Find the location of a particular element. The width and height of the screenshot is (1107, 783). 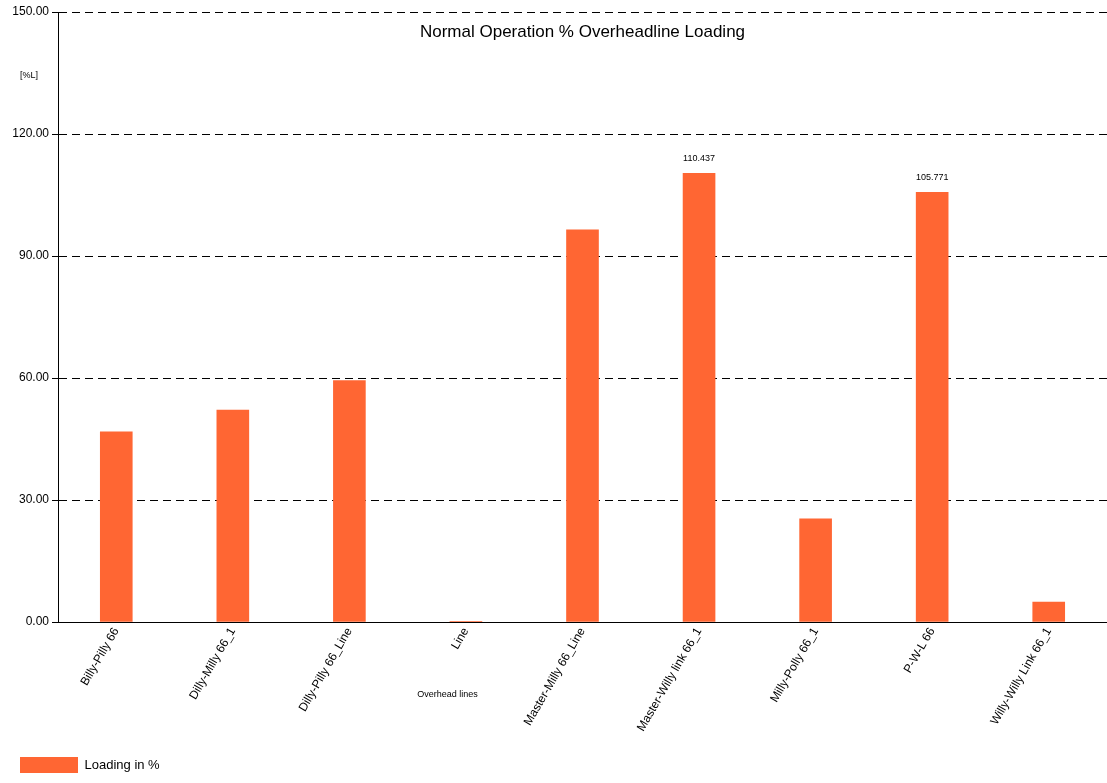

y-tick-label: 0.00 is located at coordinates (37, 621).